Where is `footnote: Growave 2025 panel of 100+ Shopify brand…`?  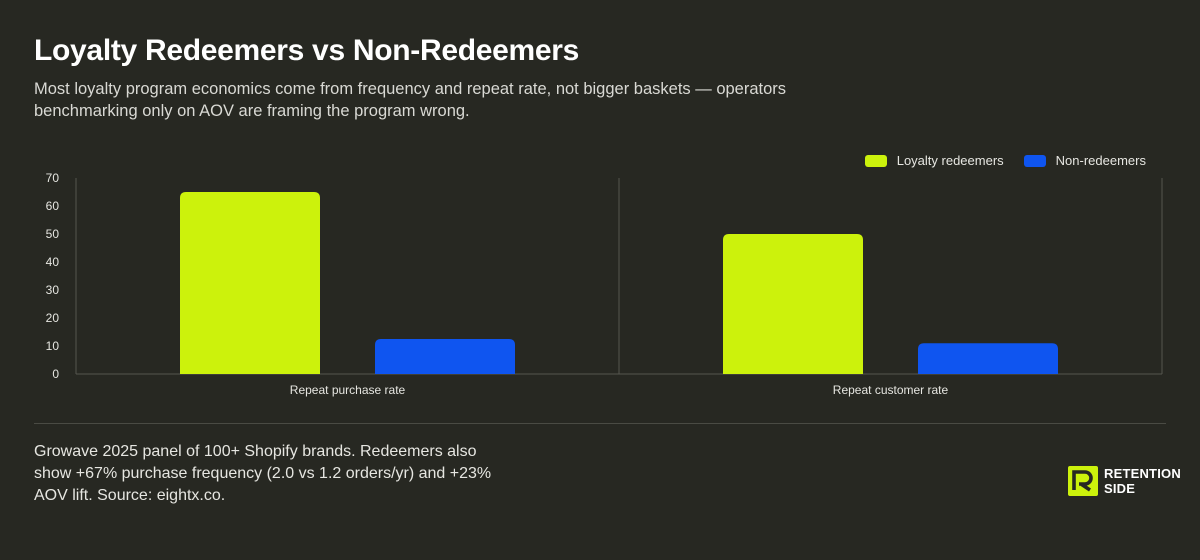 footnote: Growave 2025 panel of 100+ Shopify brand… is located at coordinates (263, 473).